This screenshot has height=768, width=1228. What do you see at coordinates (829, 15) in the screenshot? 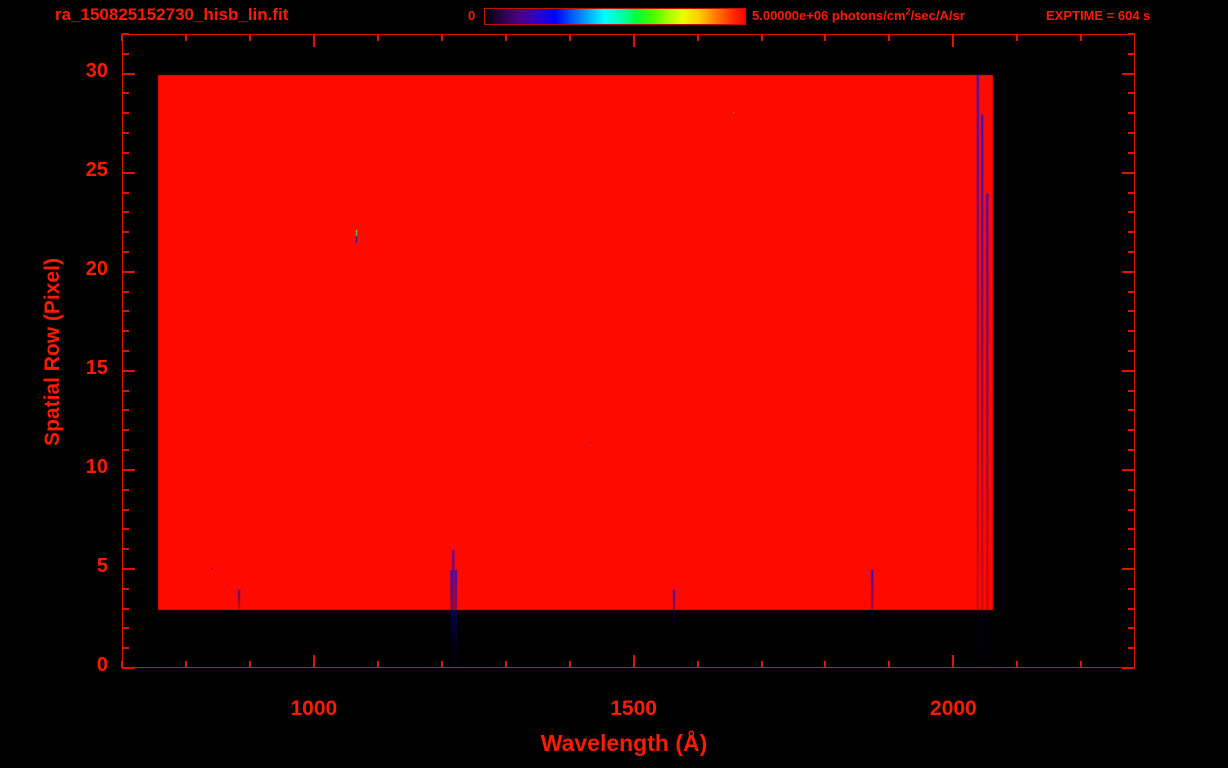
I see `colorbar-max-value: 5.00000e+06 photons/cm` at bounding box center [829, 15].